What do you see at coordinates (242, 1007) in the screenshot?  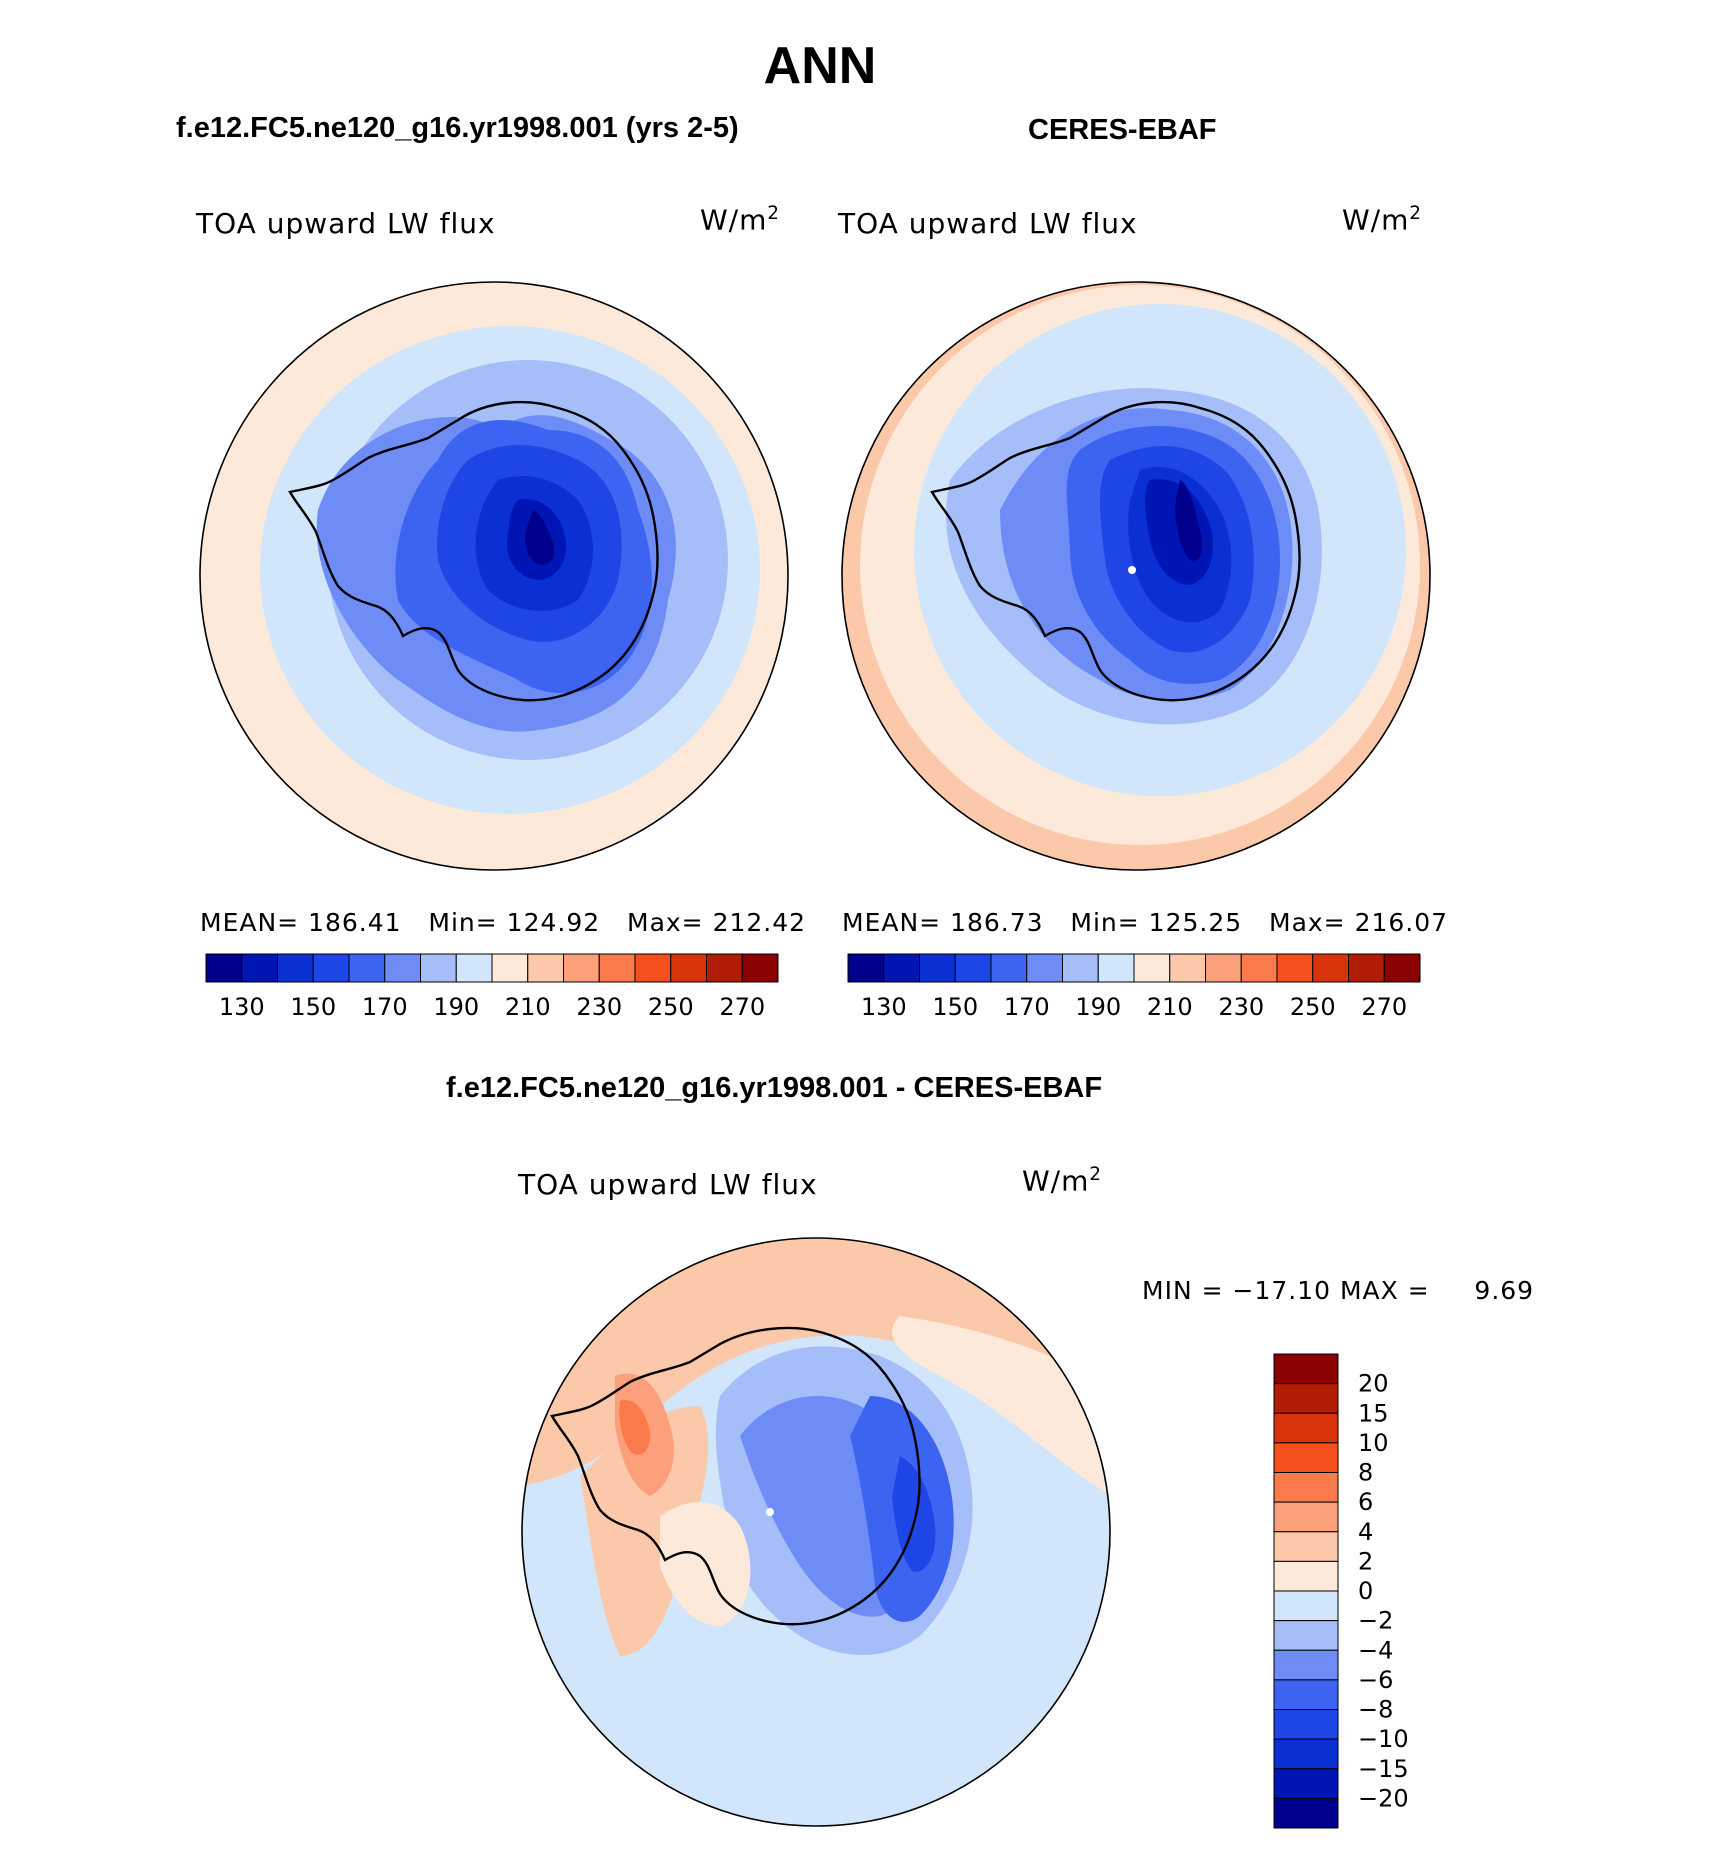 I see `colorbar-1-tick-label: 130` at bounding box center [242, 1007].